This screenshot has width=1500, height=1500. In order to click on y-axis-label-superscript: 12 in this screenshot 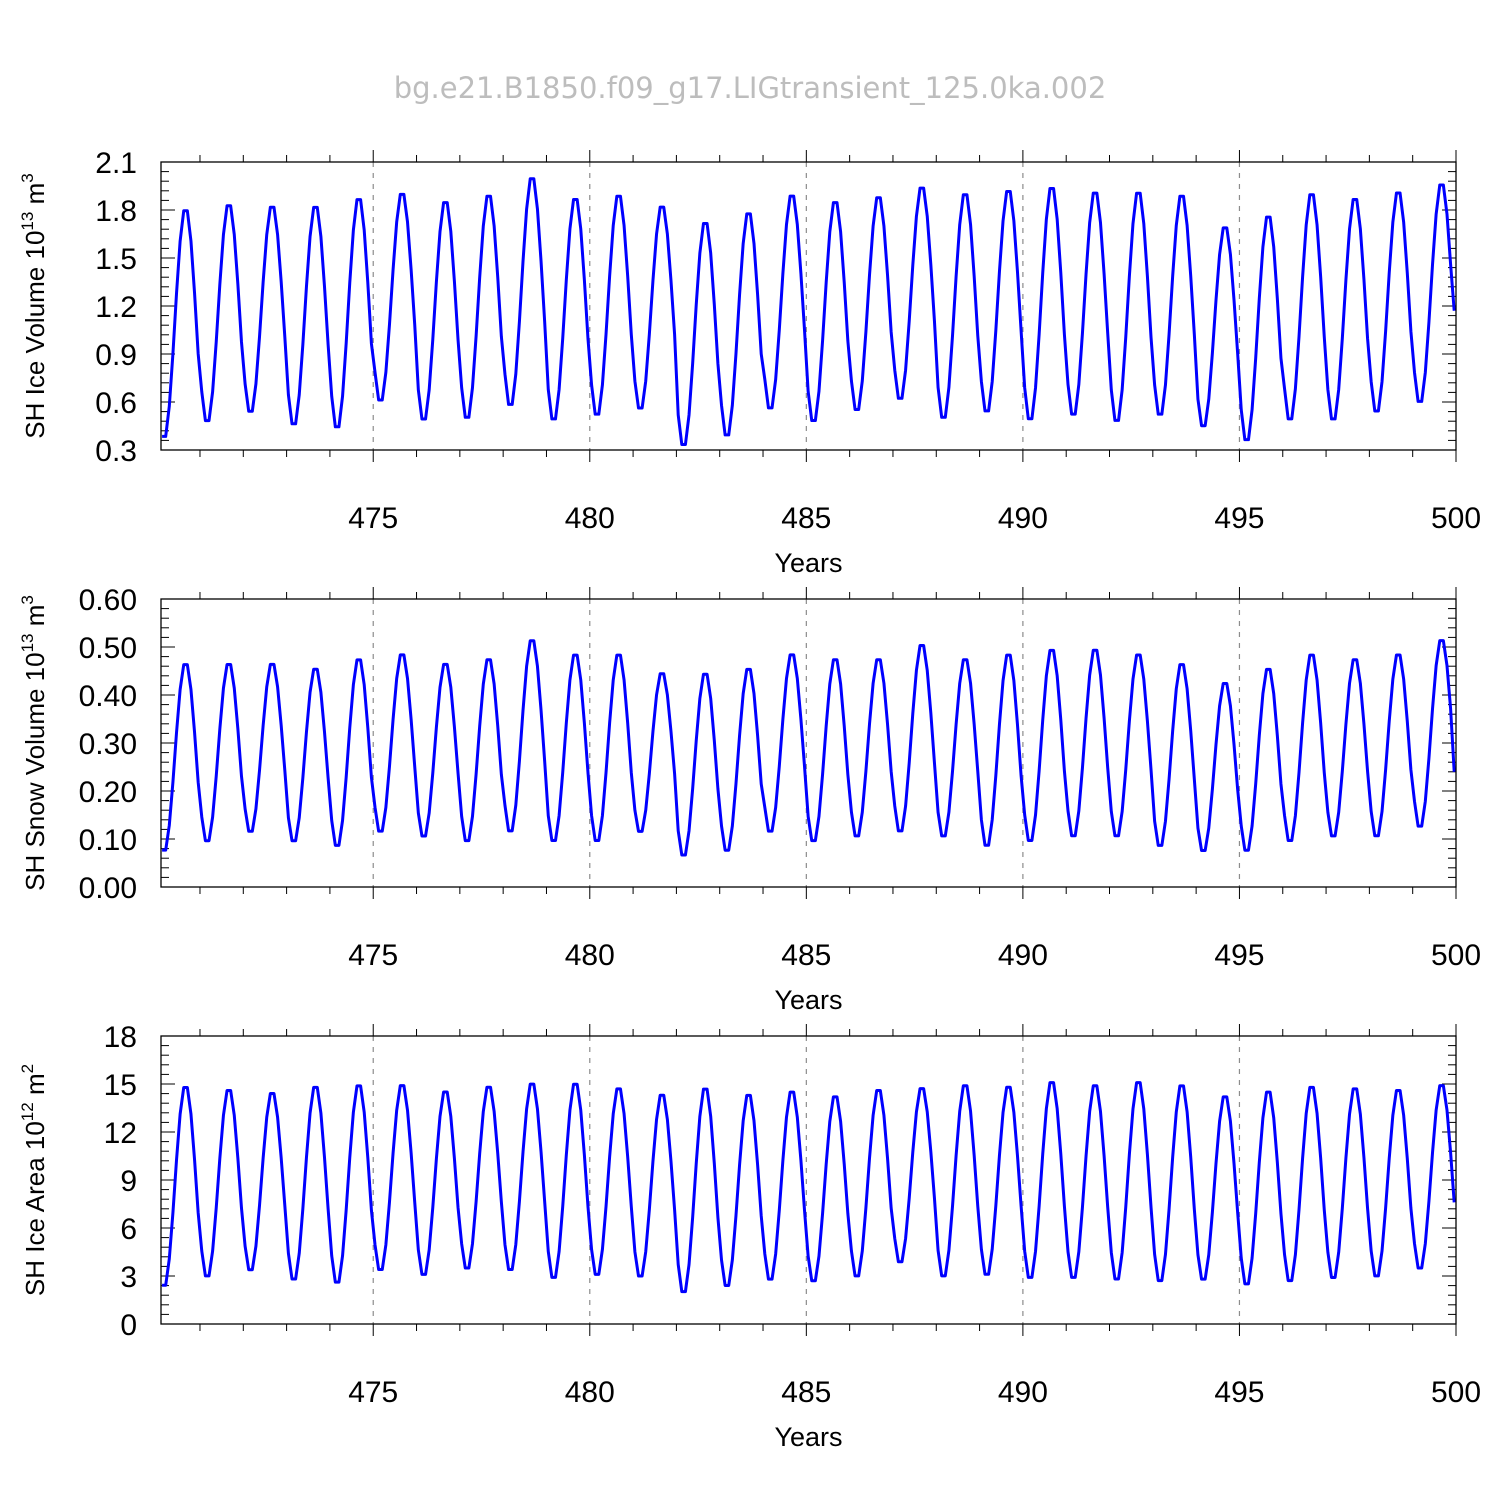, I will do `click(27, 1111)`.